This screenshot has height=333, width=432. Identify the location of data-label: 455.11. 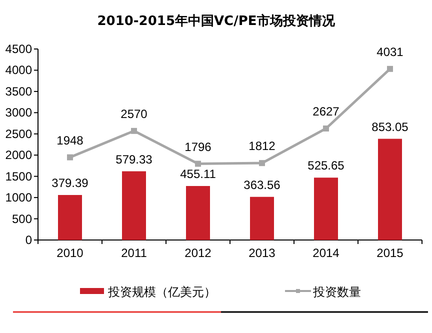
(198, 174).